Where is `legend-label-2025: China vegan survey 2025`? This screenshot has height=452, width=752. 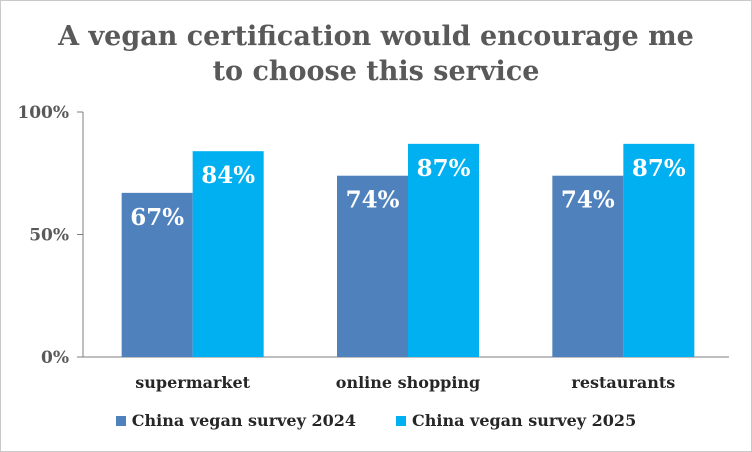 legend-label-2025: China vegan survey 2025 is located at coordinates (524, 420).